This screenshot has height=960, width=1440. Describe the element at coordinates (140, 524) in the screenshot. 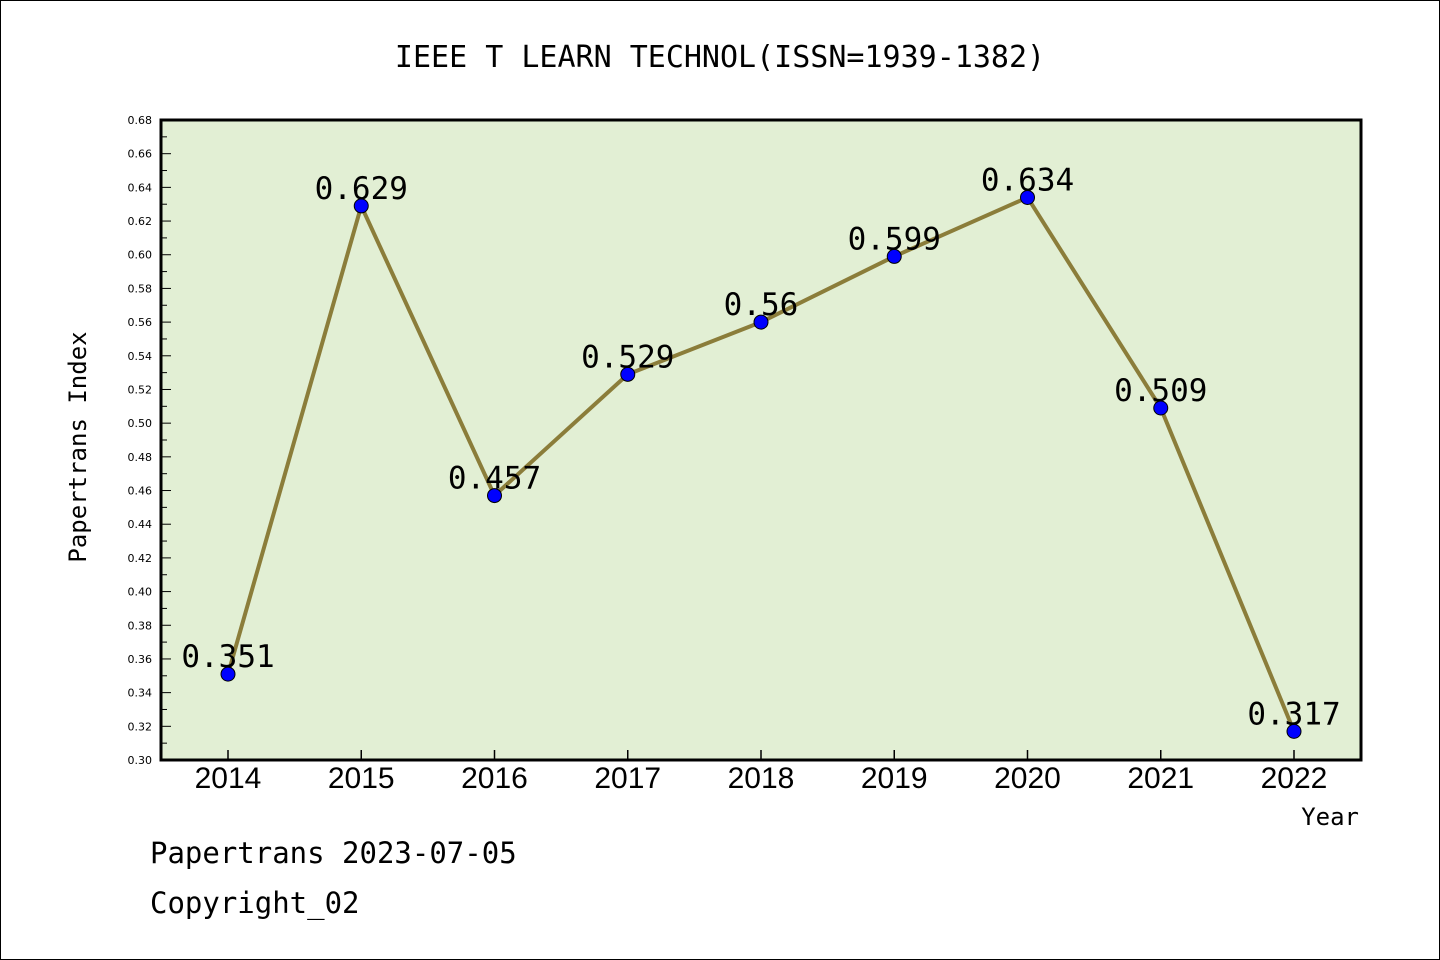

I see `y-tick-label: 0.44` at that location.